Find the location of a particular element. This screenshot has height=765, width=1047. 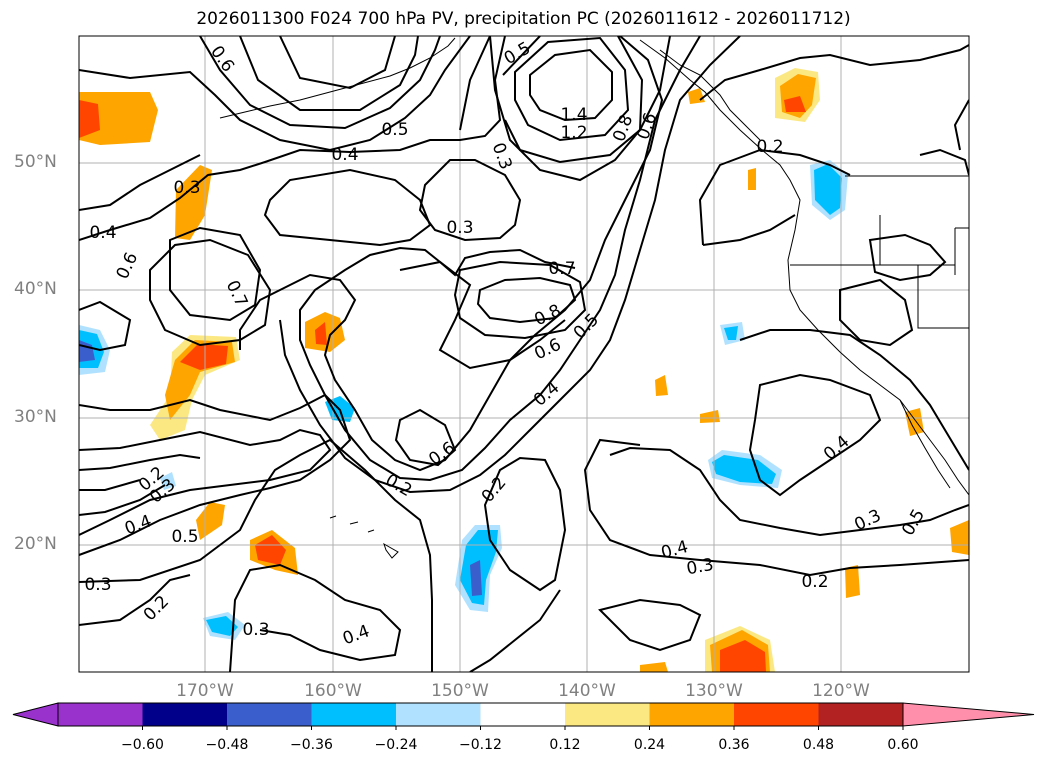

colorbar-tick-label: 0.36 is located at coordinates (734, 745).